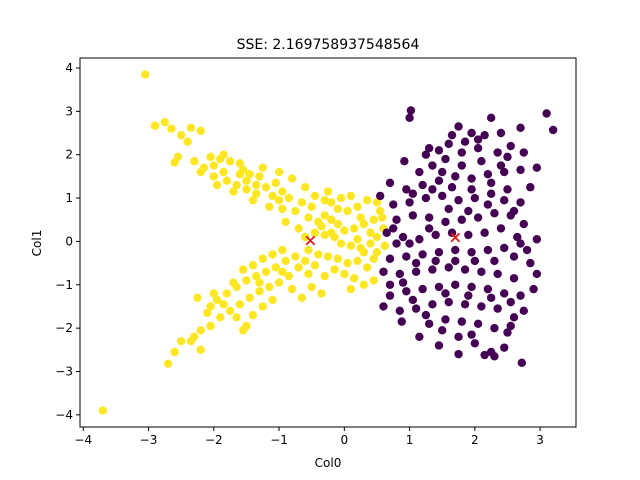 Image resolution: width=640 pixels, height=480 pixels. I want to click on y-tick-label: 3, so click(69, 111).